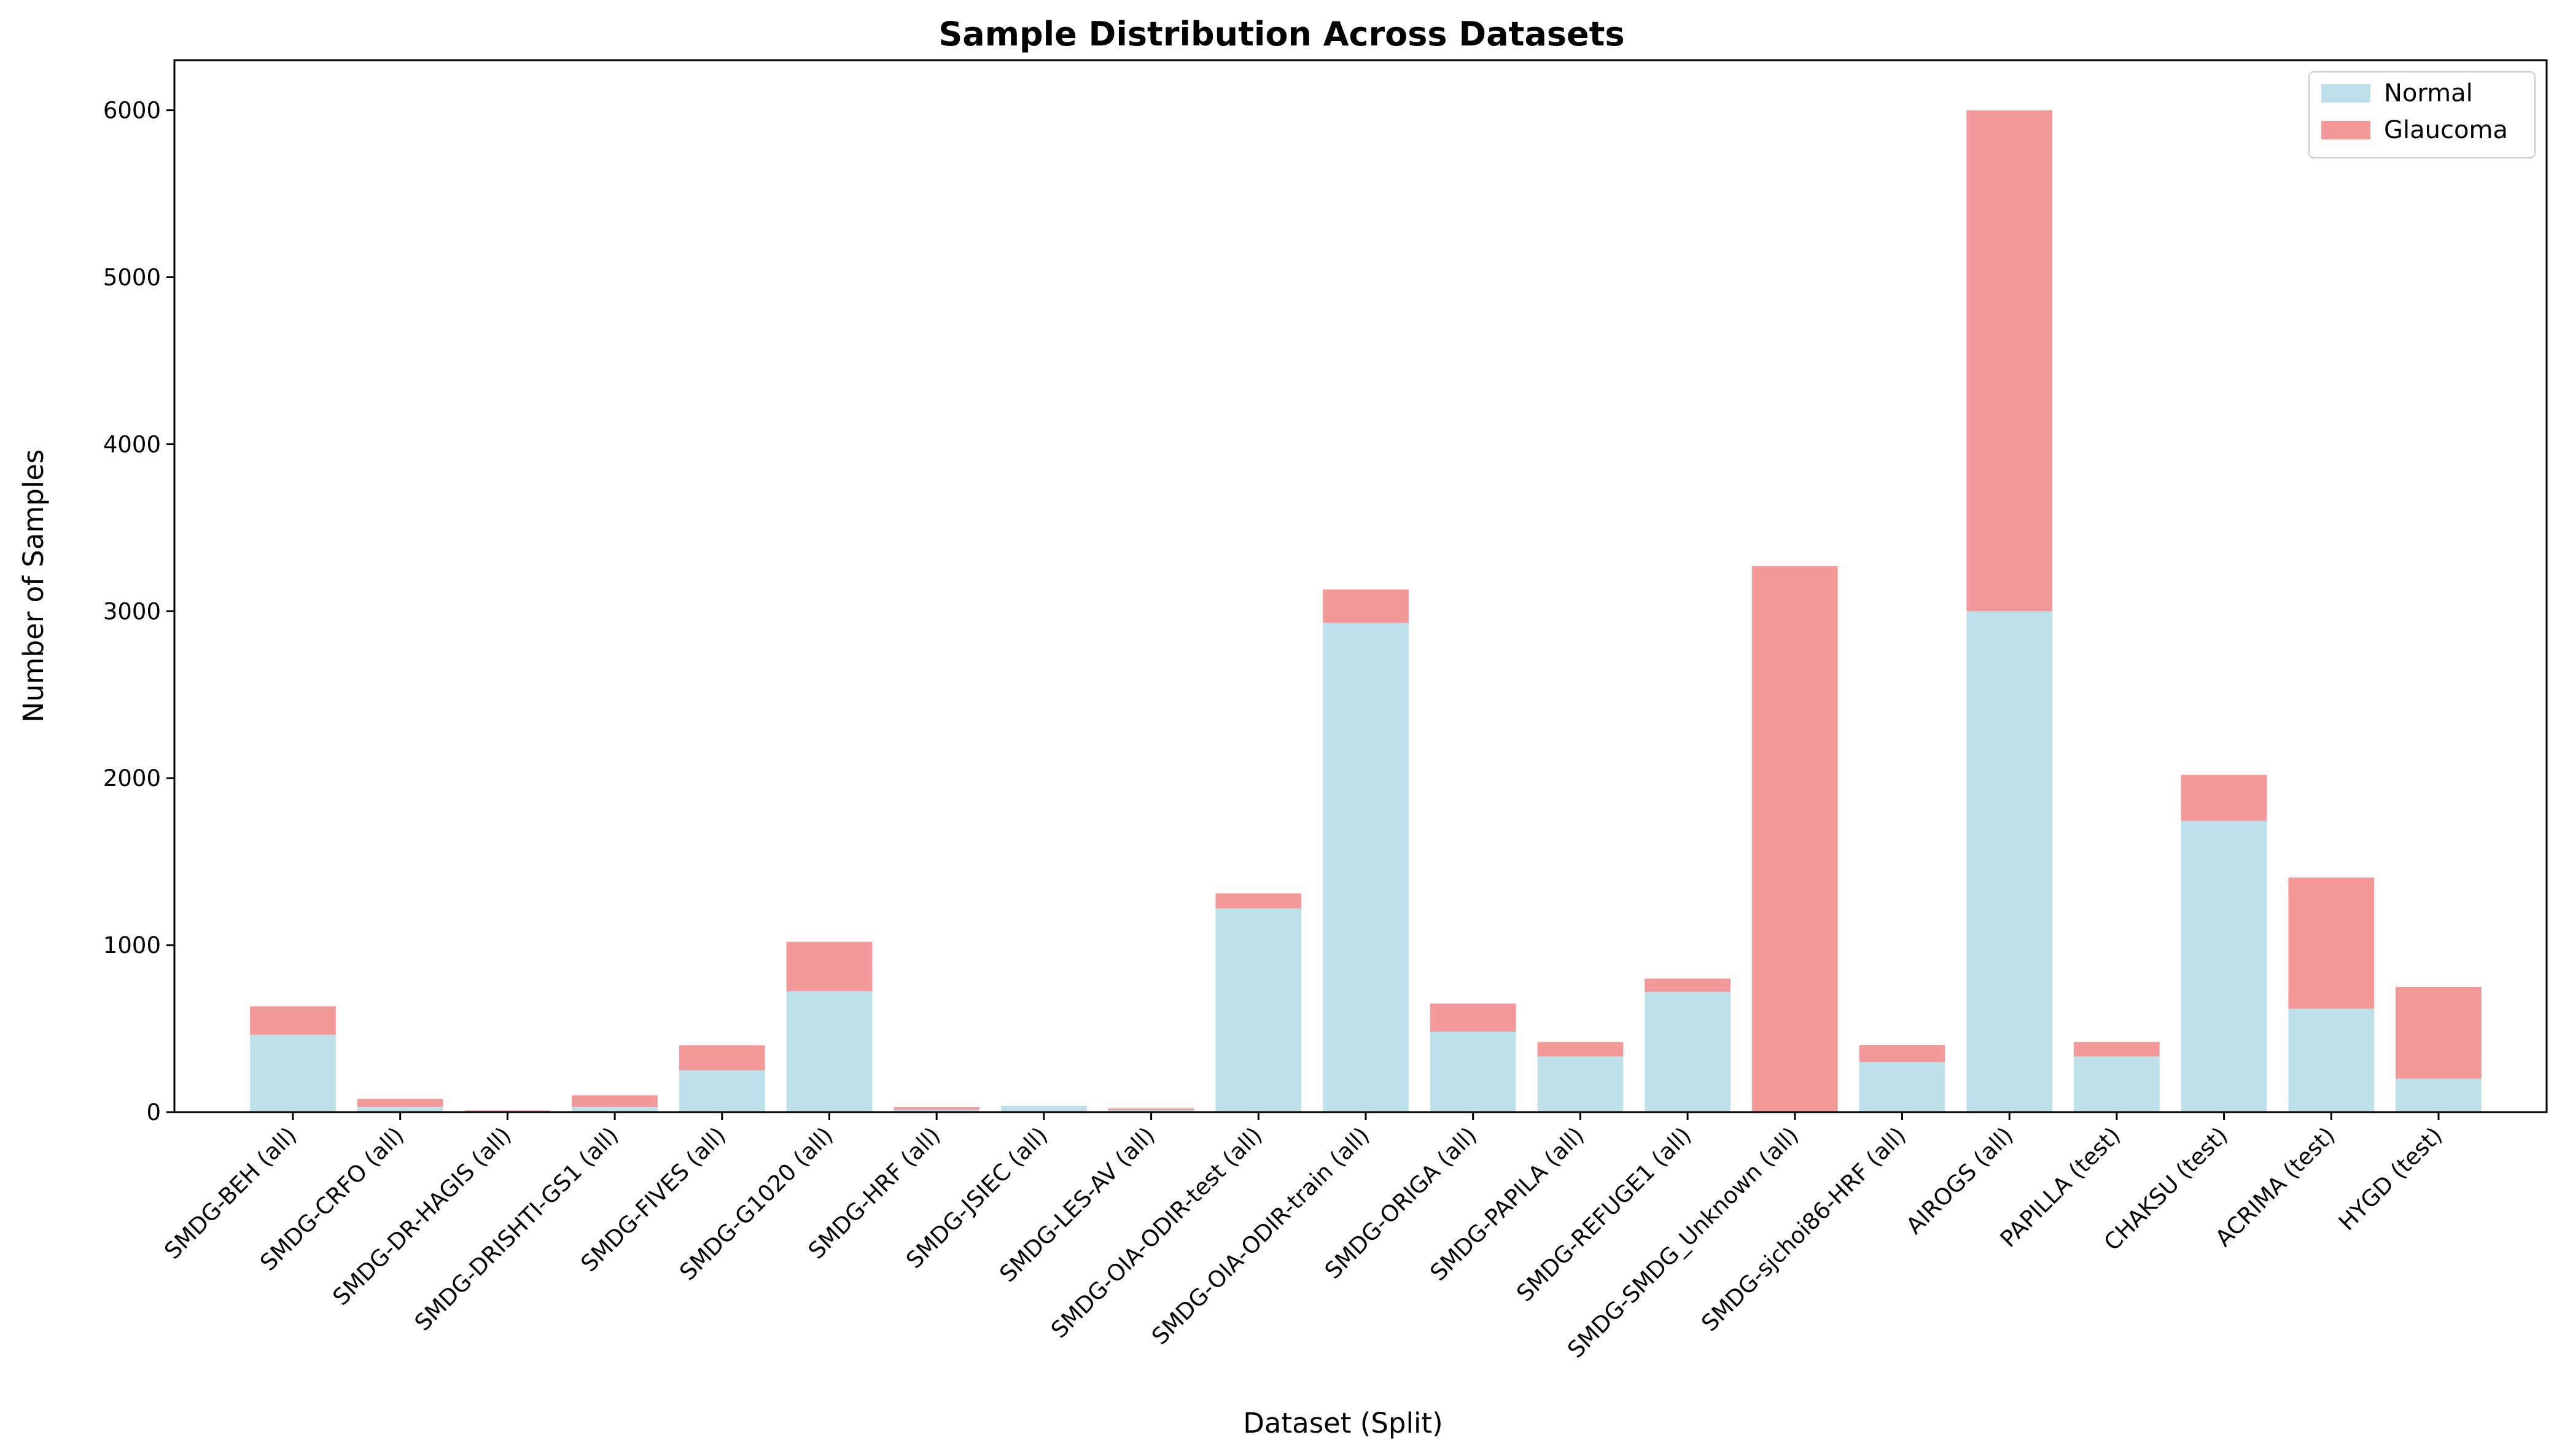 The width and height of the screenshot is (2562, 1456). Describe the element at coordinates (132, 444) in the screenshot. I see `y-tick-label: 4000` at that location.